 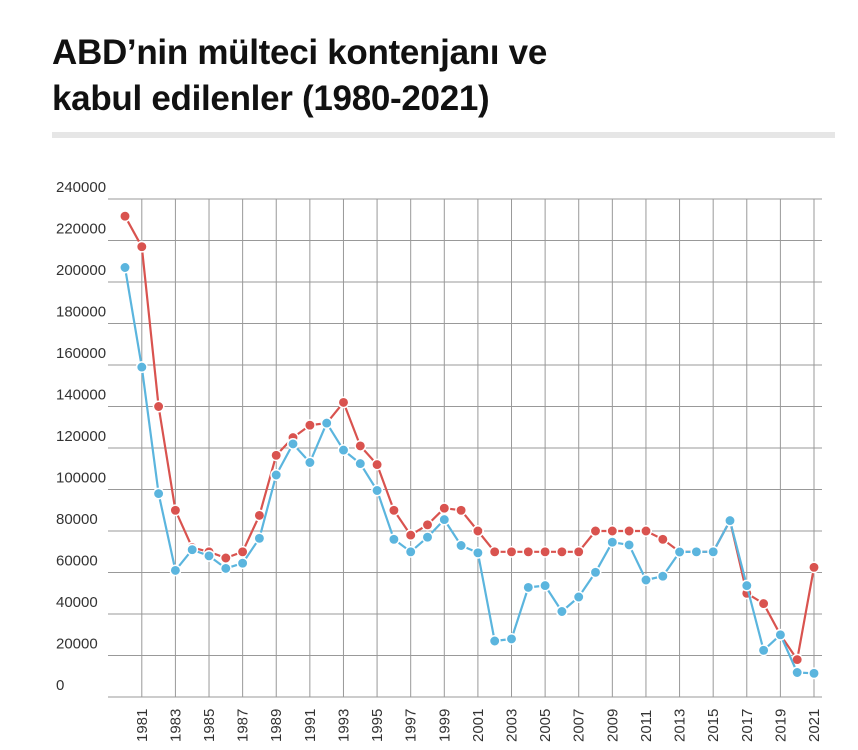 What do you see at coordinates (646, 726) in the screenshot?
I see `x-tick-label: 2011` at bounding box center [646, 726].